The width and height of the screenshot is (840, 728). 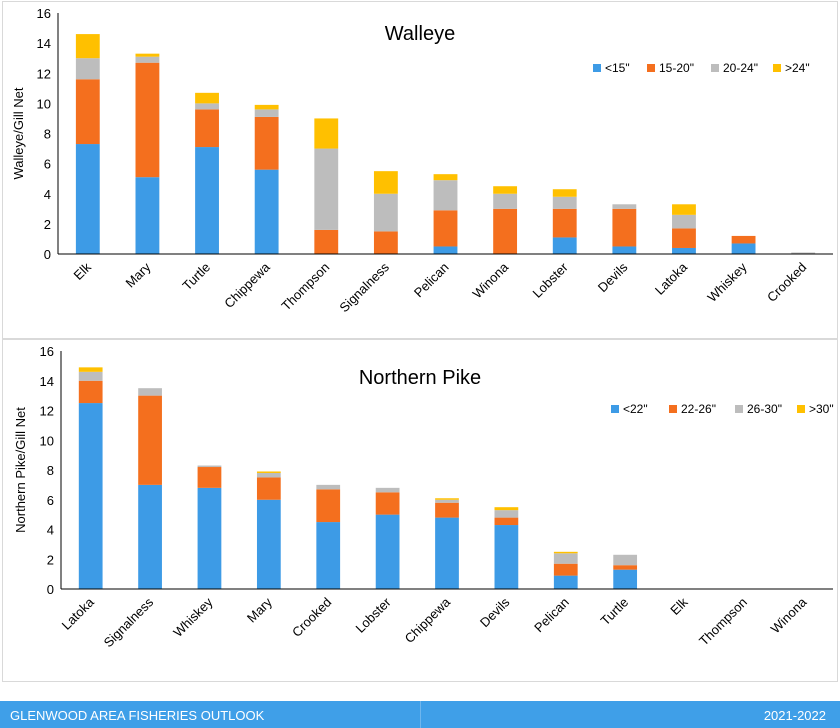 I want to click on footer-divider, so click(x=420, y=714).